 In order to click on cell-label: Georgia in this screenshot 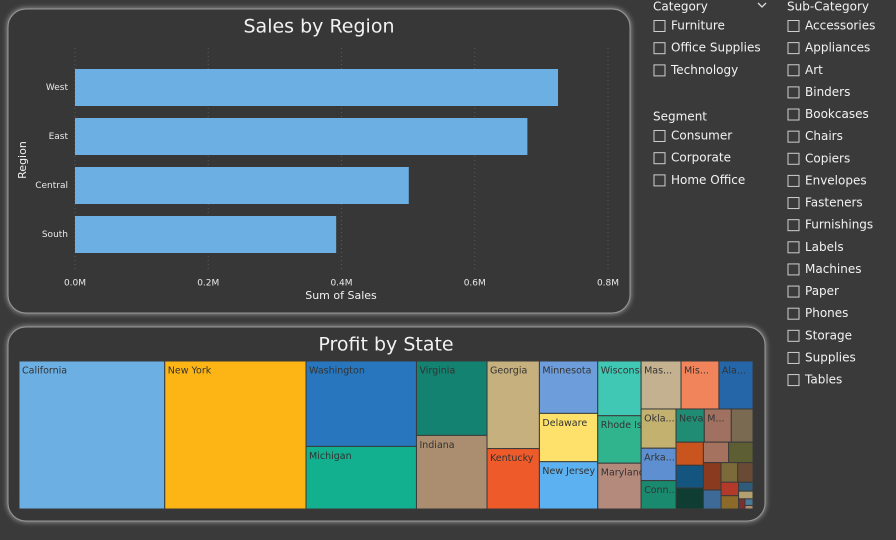, I will do `click(508, 371)`.